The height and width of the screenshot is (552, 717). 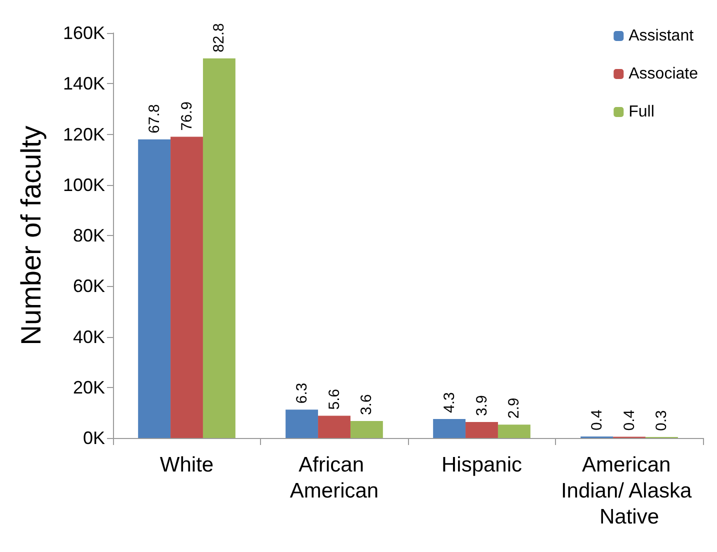 I want to click on x-tick-label: White, so click(x=187, y=465).